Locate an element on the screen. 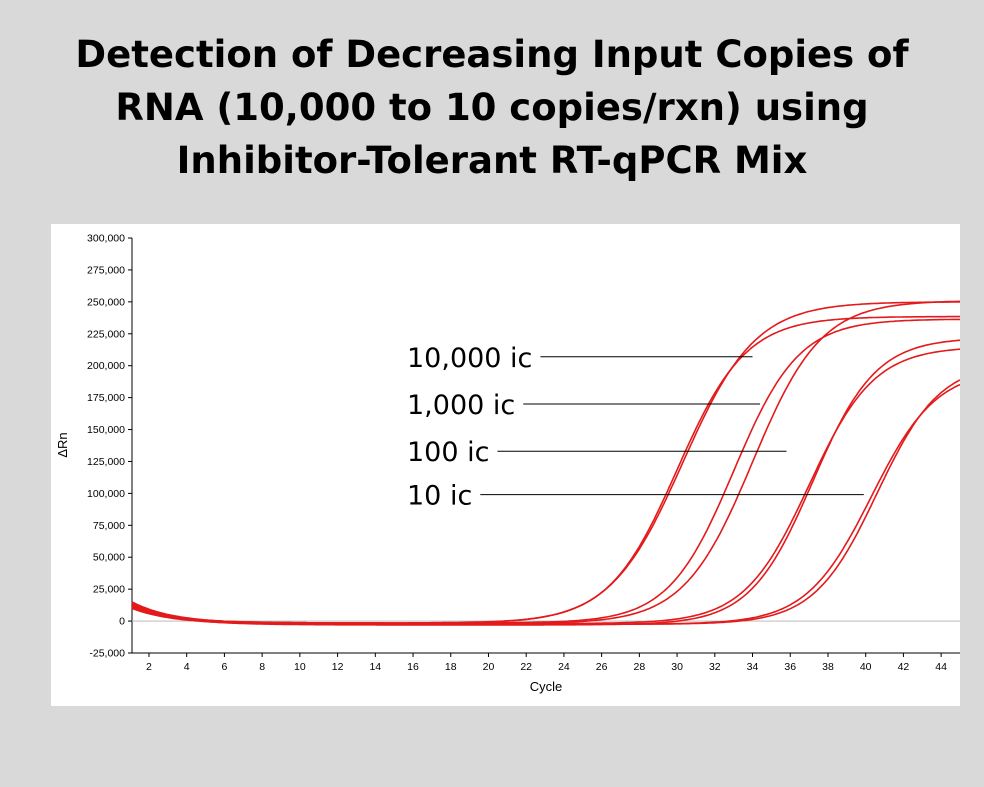 This screenshot has width=984, height=787. y-tick-label: 50,000 is located at coordinates (109, 558).